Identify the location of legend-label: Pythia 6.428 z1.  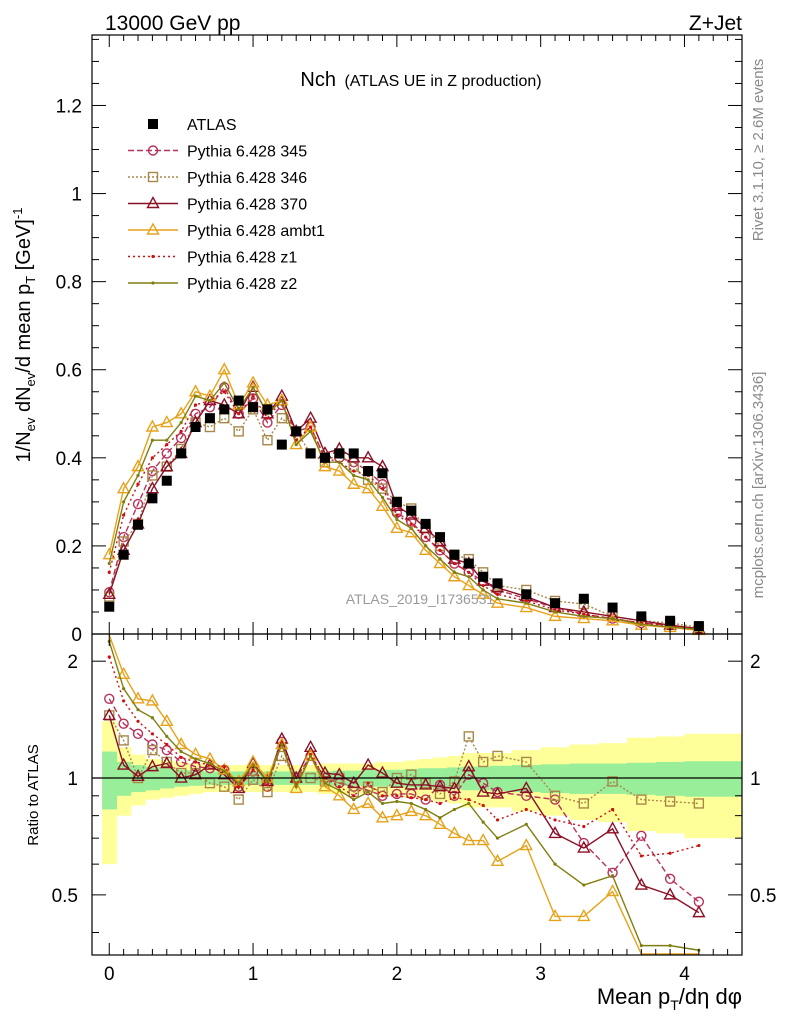
(242, 258).